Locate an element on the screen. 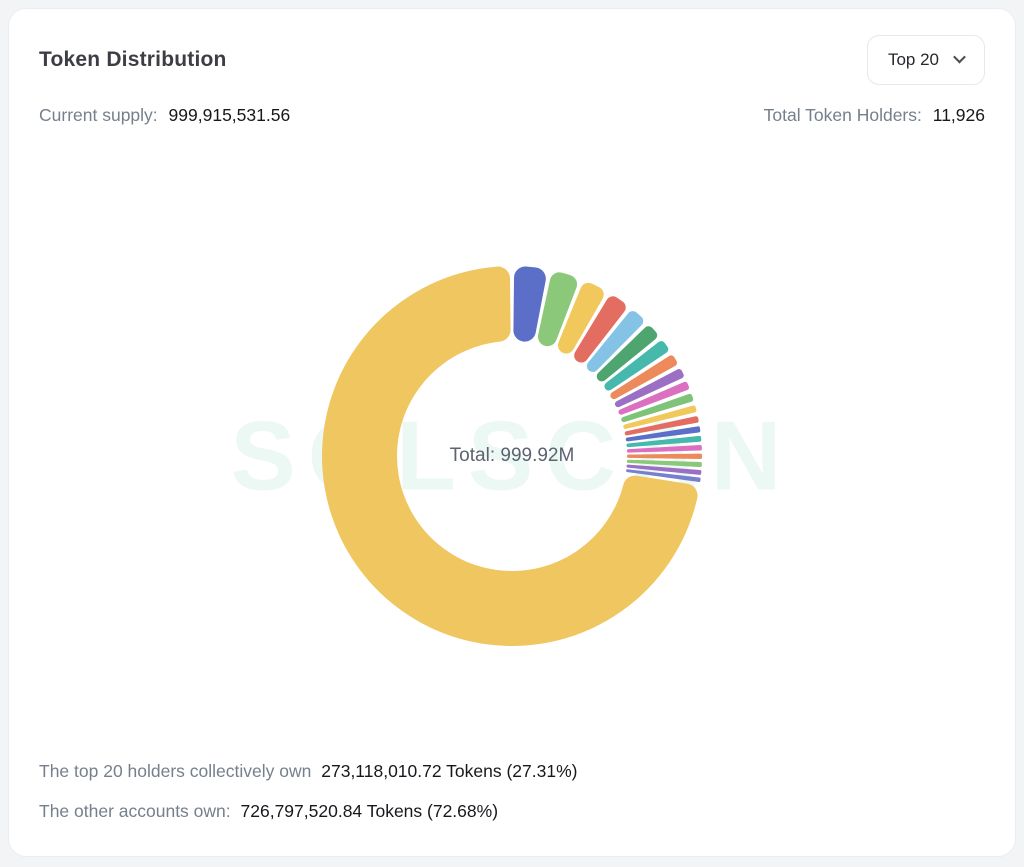 The image size is (1024, 867). card-header: Token Distribution Top 20 is located at coordinates (512, 47).